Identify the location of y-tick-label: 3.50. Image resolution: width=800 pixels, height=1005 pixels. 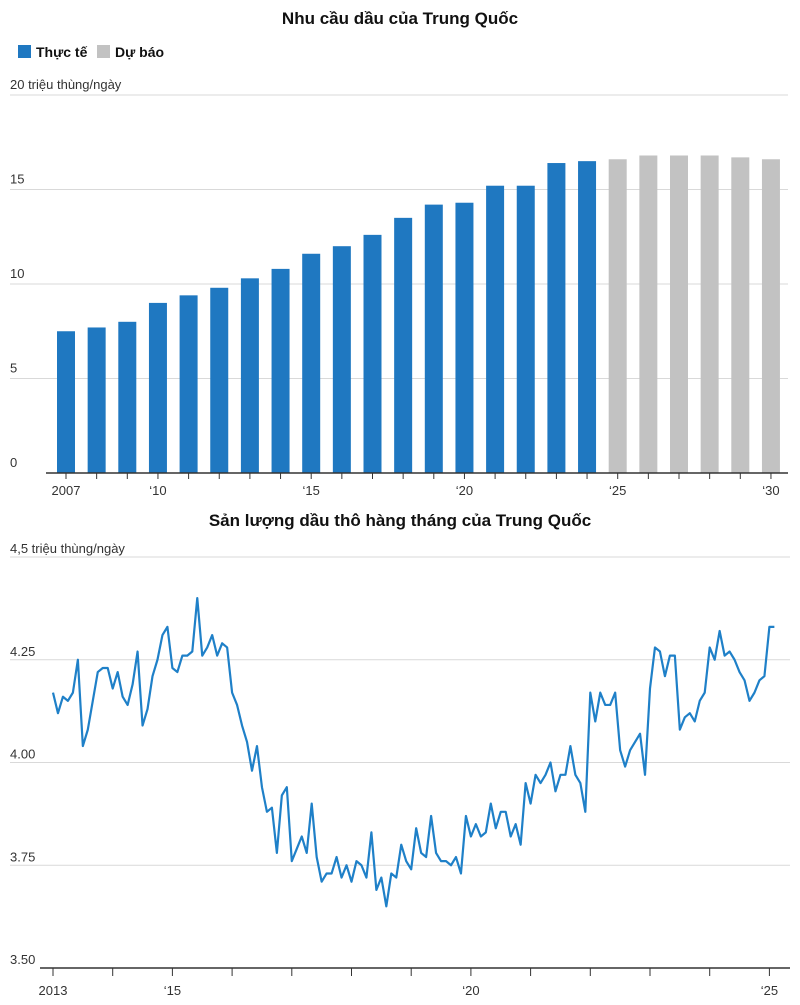
(22, 959).